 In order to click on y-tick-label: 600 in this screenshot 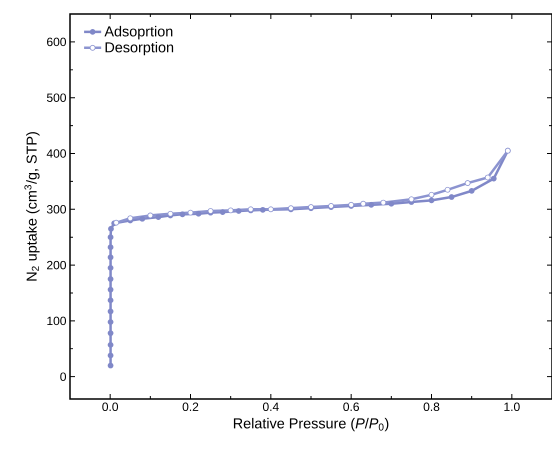, I will do `click(56, 42)`.